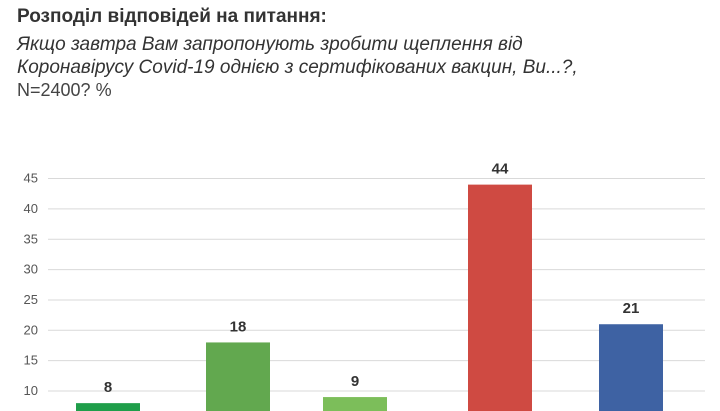 The width and height of the screenshot is (720, 411). Describe the element at coordinates (500, 169) in the screenshot. I see `bar-value-label: 44` at that location.